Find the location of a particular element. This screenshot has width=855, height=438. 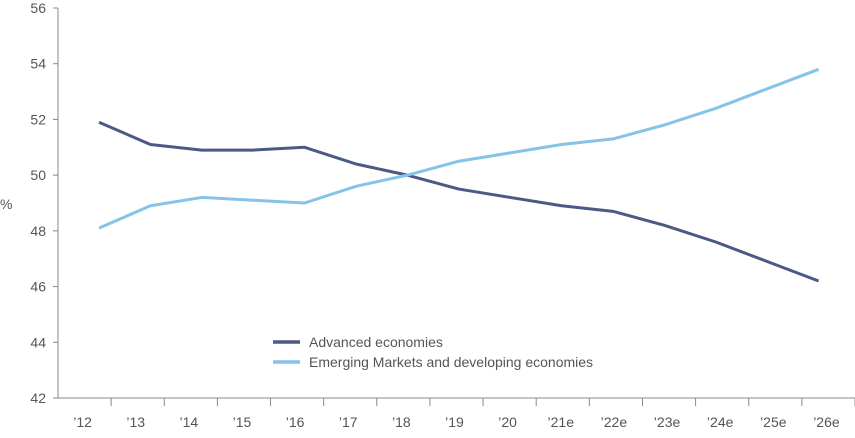

x-tick-label: ’16 is located at coordinates (295, 422).